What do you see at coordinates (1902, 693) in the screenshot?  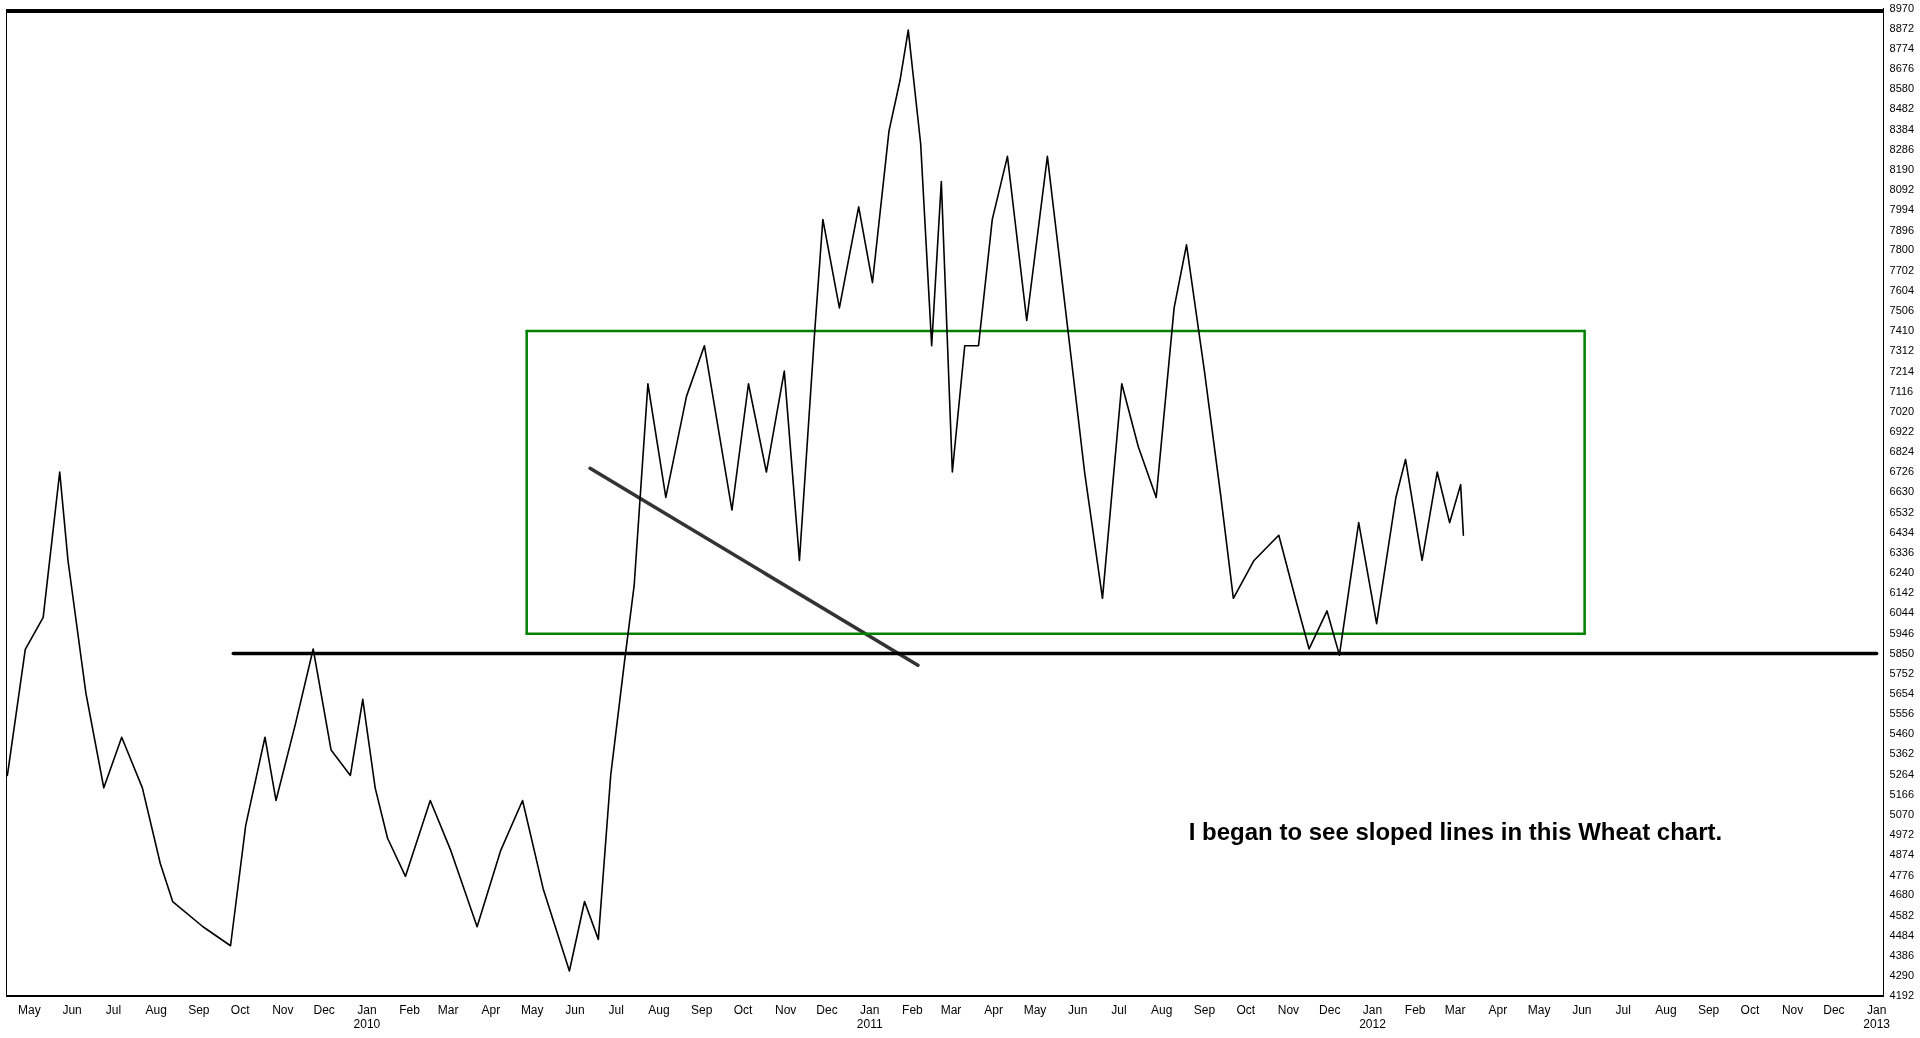 I see `y-tick-label: 5654` at bounding box center [1902, 693].